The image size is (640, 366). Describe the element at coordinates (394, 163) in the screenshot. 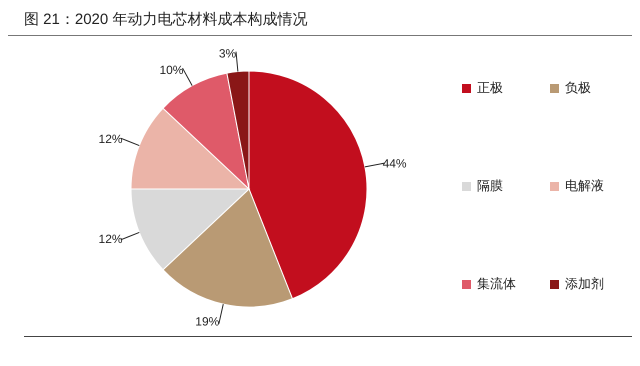

I see `data-label: 44%` at that location.